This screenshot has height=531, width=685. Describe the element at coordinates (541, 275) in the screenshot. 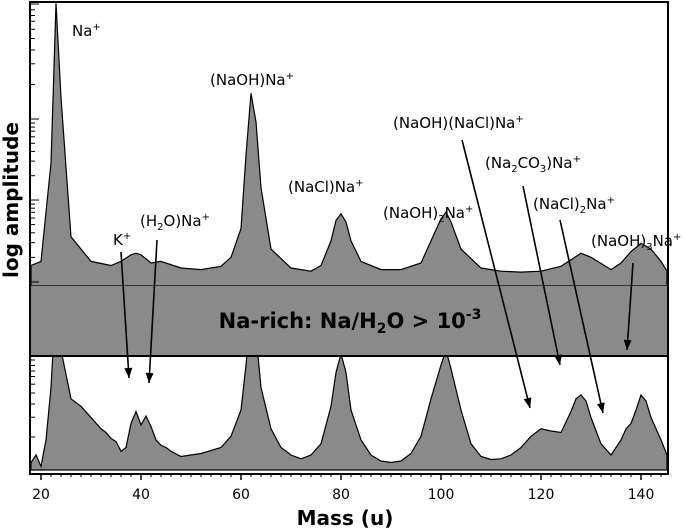

I see `na2co3-na-arrow` at that location.